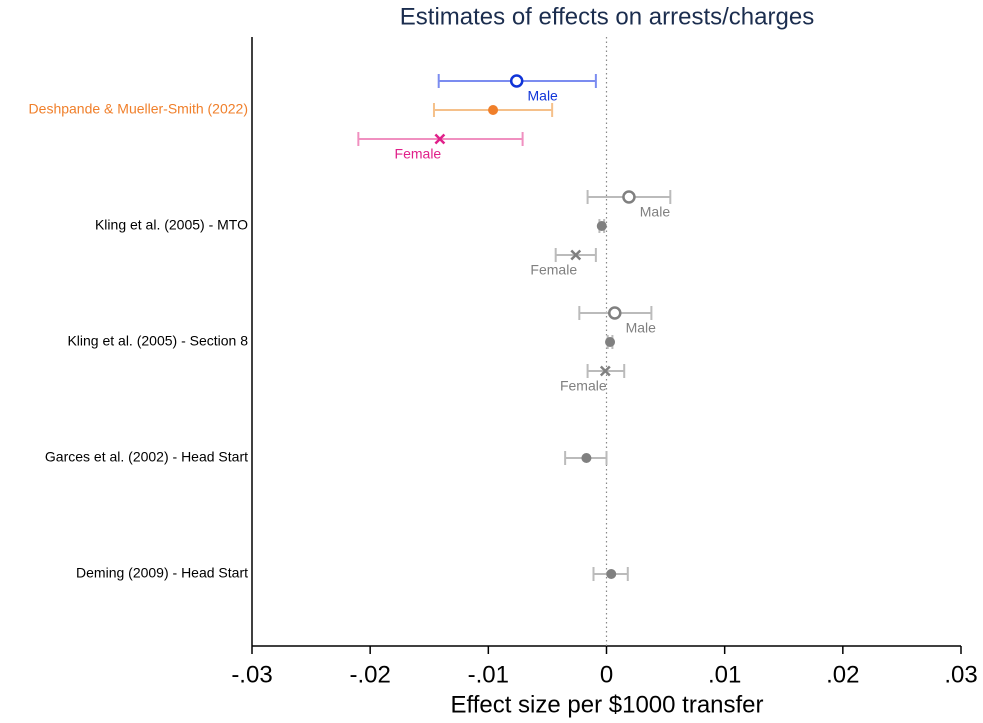  Describe the element at coordinates (607, 16) in the screenshot. I see `chart-title: Estimates of effects on arrests/charges` at that location.